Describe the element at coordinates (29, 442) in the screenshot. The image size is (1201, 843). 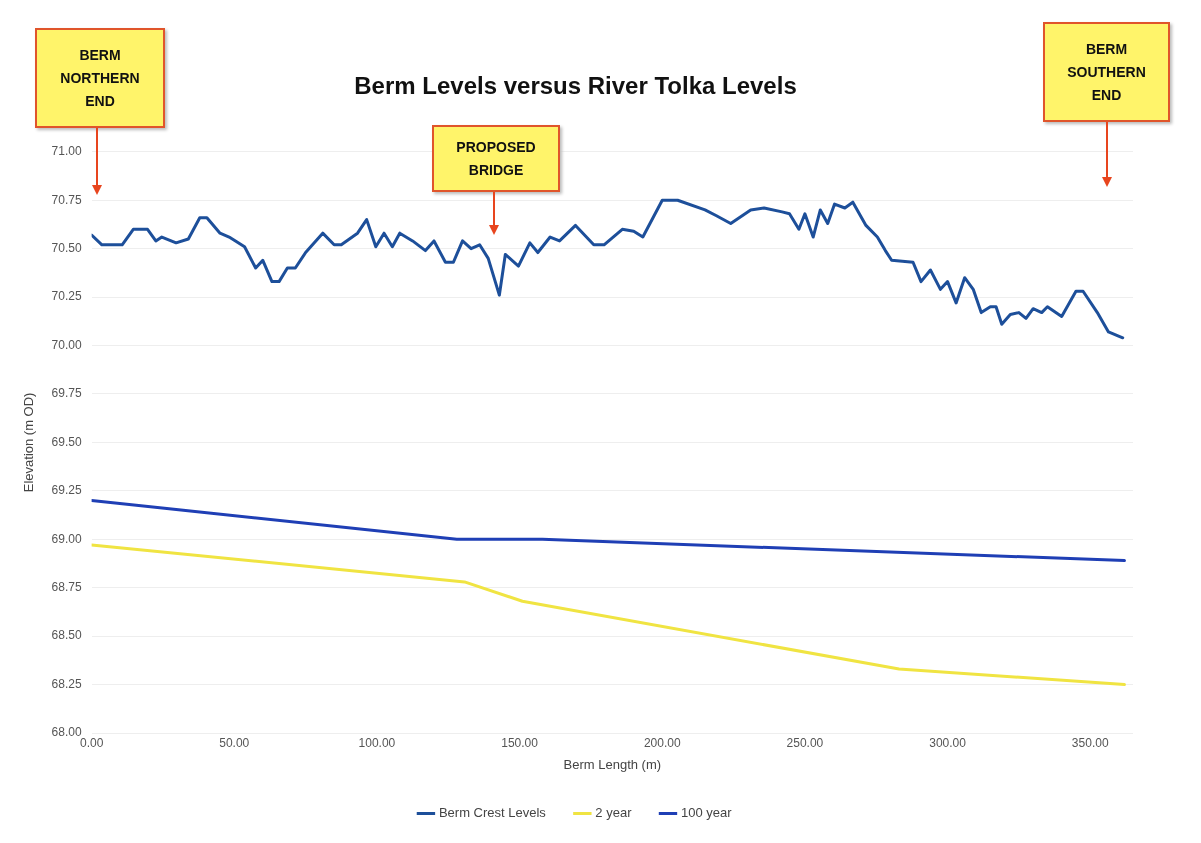
I see `y-axis-title: Elevation (m OD)` at that location.